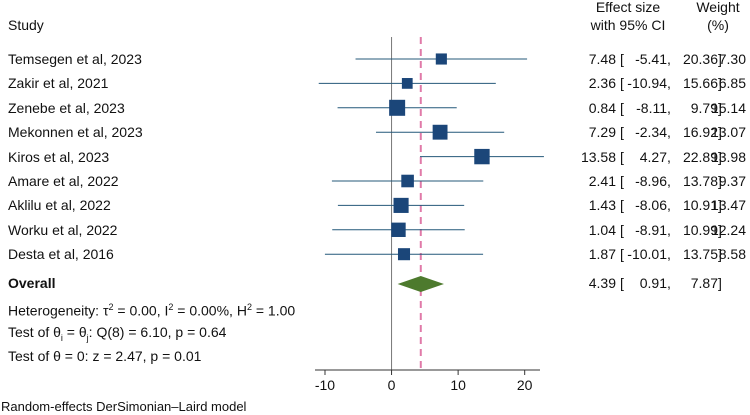 This screenshot has width=750, height=415. What do you see at coordinates (728, 205) in the screenshot?
I see `study-weight: 13.47` at bounding box center [728, 205].